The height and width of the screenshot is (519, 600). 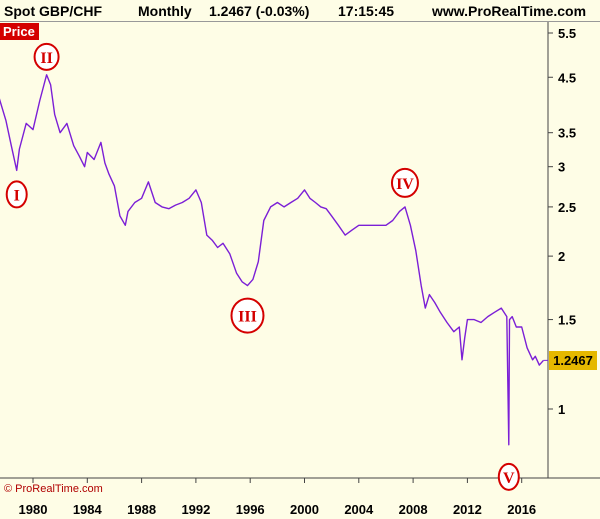 What do you see at coordinates (165, 11) in the screenshot?
I see `timeframe-label: Monthly` at bounding box center [165, 11].